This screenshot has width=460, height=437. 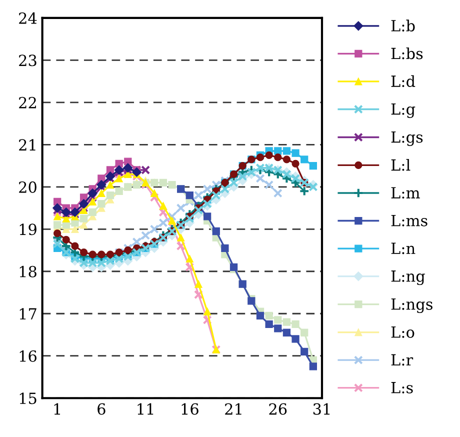 I want to click on x-tick-label: 31, so click(x=321, y=409).